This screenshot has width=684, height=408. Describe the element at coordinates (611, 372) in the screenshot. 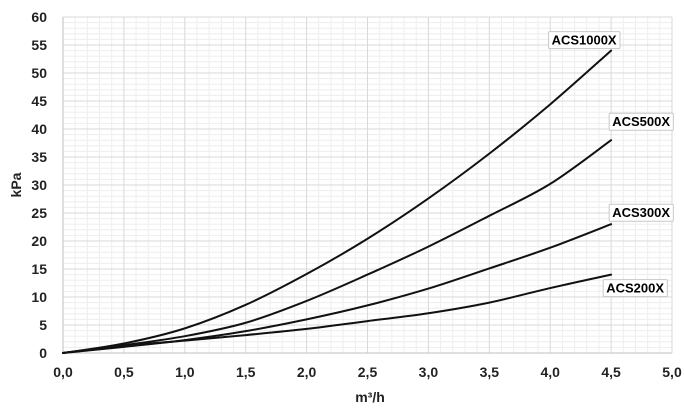

I see `x-tick-label: 4,5` at that location.